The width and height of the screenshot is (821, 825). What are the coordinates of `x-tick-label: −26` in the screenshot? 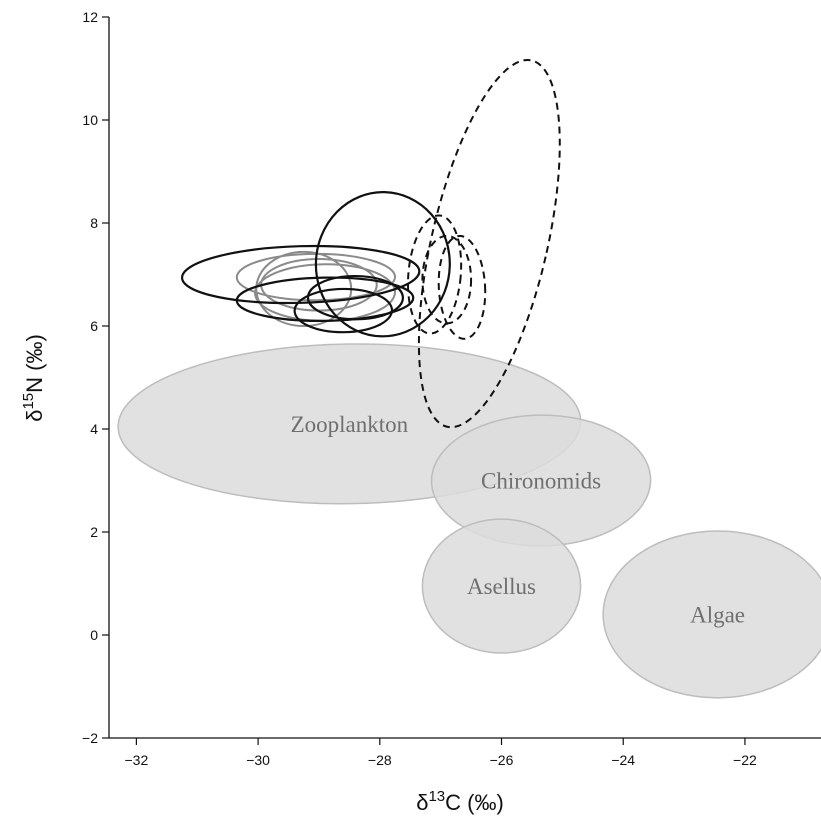 It's located at (502, 760).